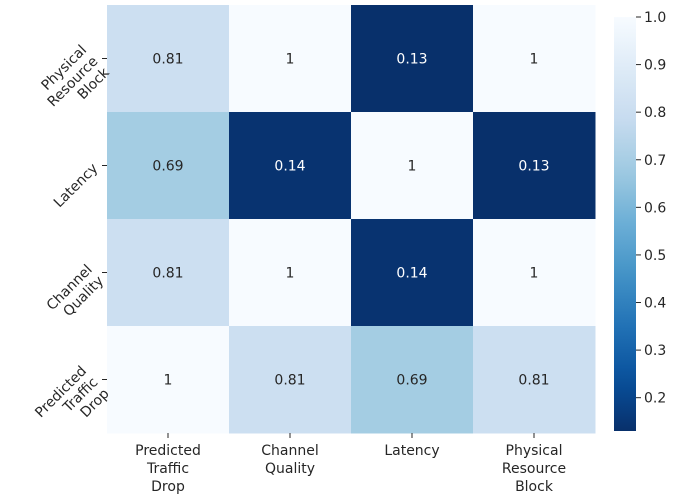  I want to click on x-tick-label: Predicted Traffic Drop, so click(168, 469).